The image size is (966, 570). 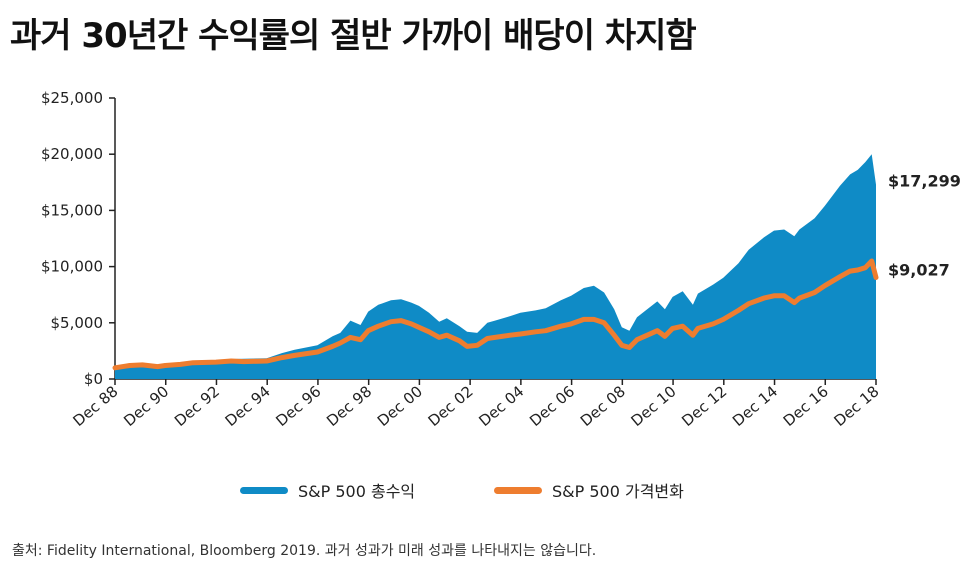 What do you see at coordinates (93, 379) in the screenshot?
I see `y-tick-label: $0` at bounding box center [93, 379].